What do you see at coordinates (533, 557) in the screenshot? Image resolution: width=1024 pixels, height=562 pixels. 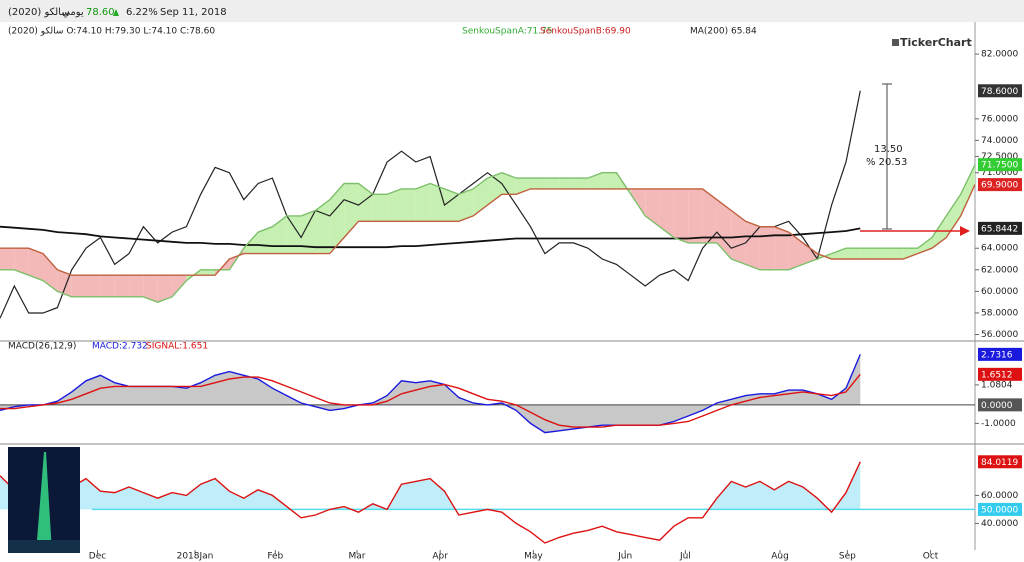 I see `x-tick-label: May` at bounding box center [533, 557].